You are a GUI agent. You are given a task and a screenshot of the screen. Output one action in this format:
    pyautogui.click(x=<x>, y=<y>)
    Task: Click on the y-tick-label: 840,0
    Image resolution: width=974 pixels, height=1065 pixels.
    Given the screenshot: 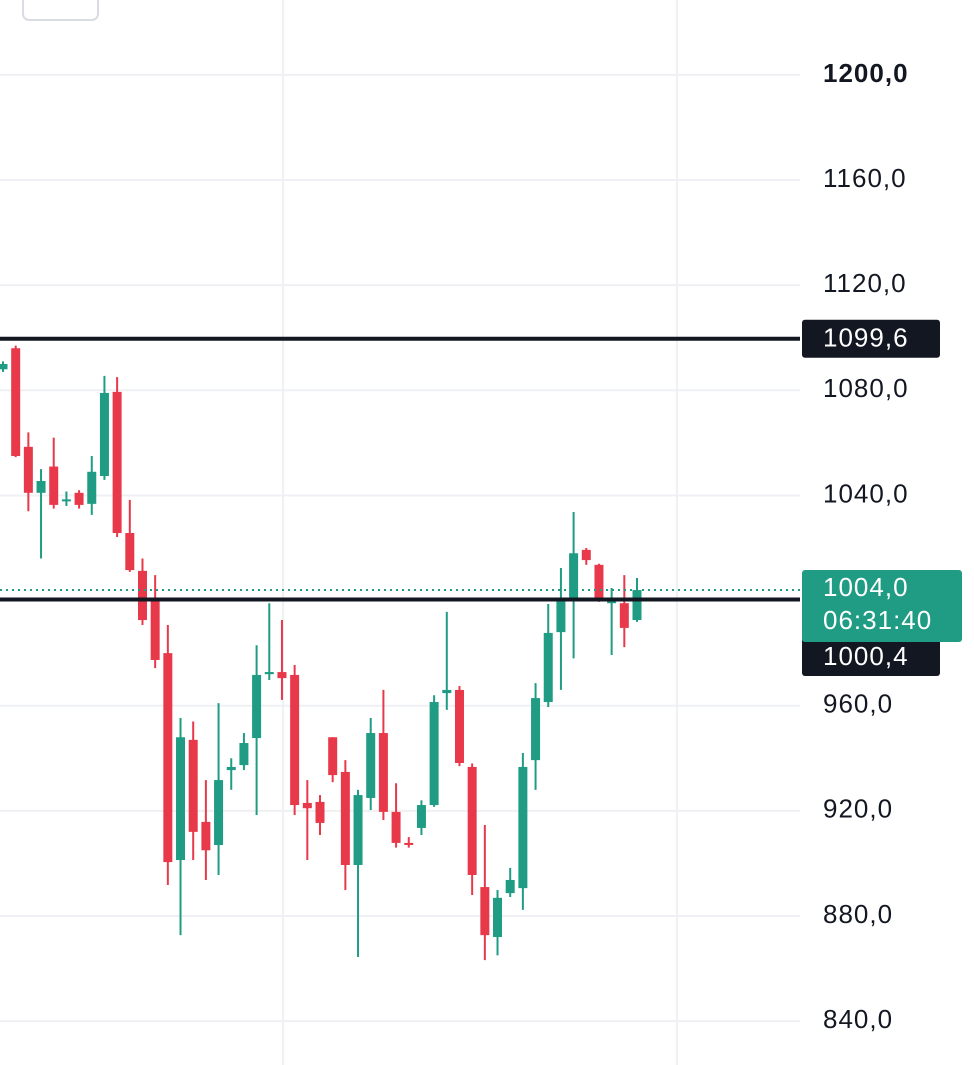 What is the action you would take?
    pyautogui.click(x=858, y=1019)
    